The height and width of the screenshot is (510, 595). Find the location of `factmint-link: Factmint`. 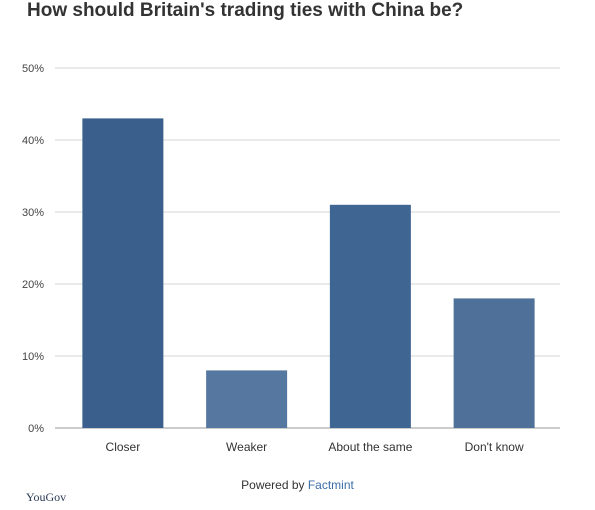

factmint-link: Factmint is located at coordinates (330, 485).